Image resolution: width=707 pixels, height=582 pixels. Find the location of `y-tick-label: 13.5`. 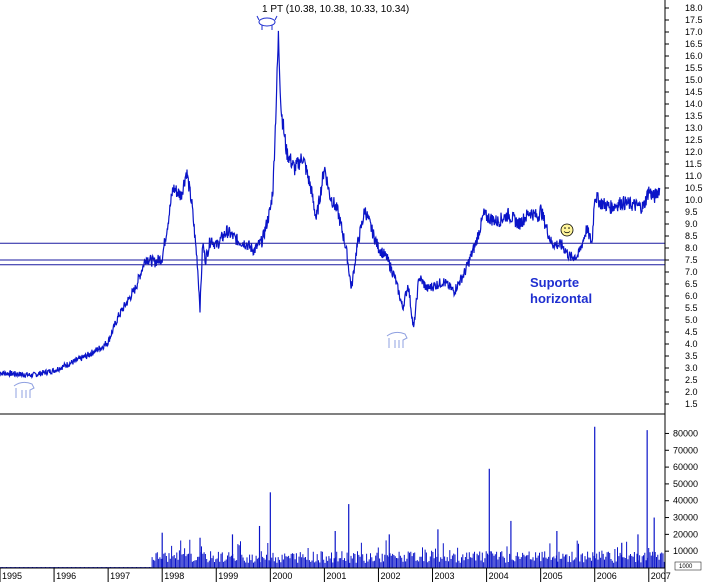

y-tick-label: 13.5 is located at coordinates (694, 116).